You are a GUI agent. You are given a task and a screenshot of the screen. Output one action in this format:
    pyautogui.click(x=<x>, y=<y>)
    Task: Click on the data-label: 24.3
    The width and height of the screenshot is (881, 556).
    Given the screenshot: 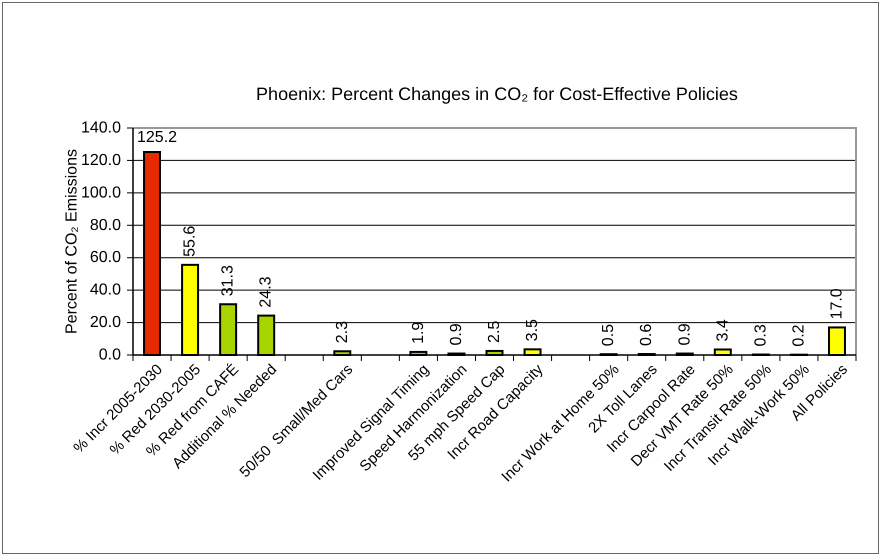 What is the action you would take?
    pyautogui.click(x=266, y=292)
    